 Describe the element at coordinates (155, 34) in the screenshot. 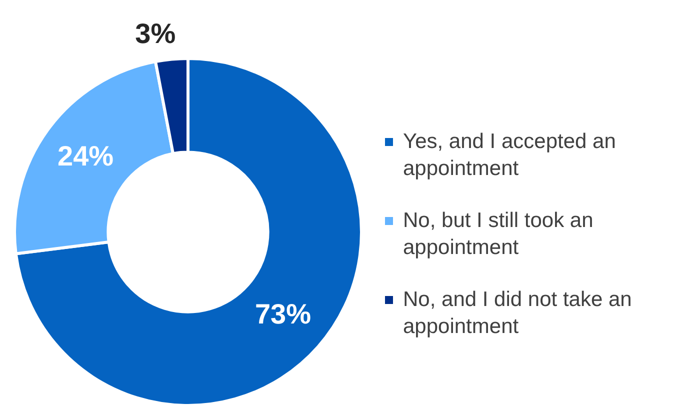

I see `data-label: 3%` at that location.